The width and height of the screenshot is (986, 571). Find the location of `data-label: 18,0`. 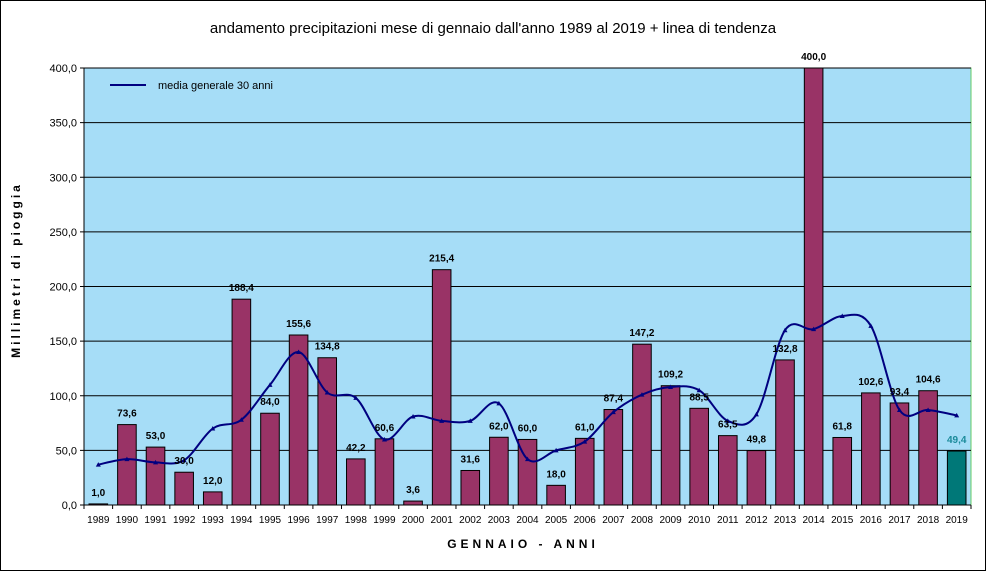

data-label: 18,0 is located at coordinates (556, 474).